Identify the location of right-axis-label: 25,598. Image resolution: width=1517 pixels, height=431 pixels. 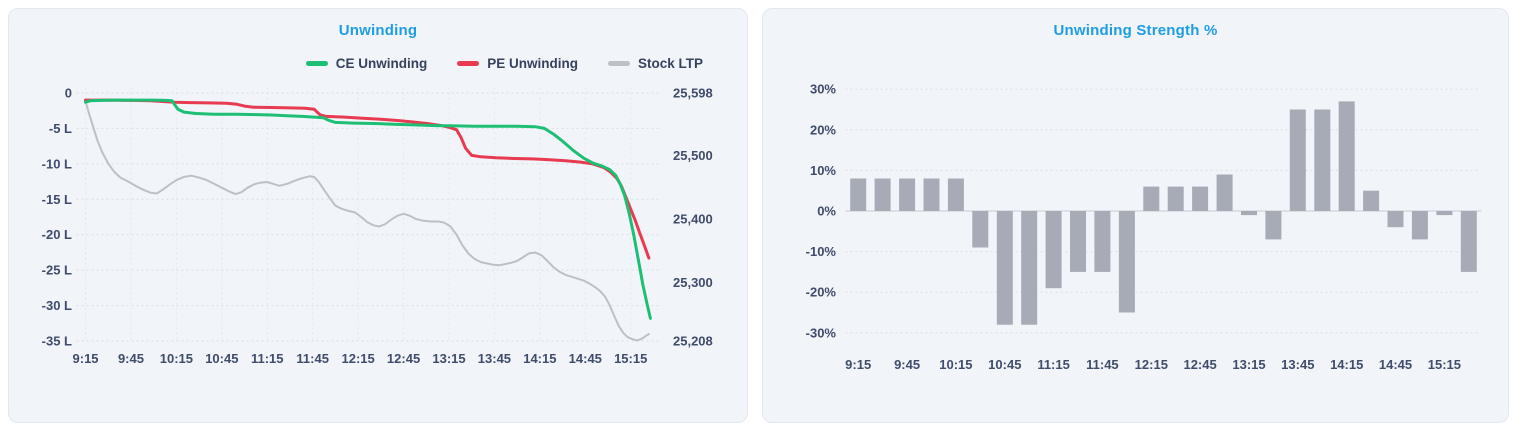
(693, 93).